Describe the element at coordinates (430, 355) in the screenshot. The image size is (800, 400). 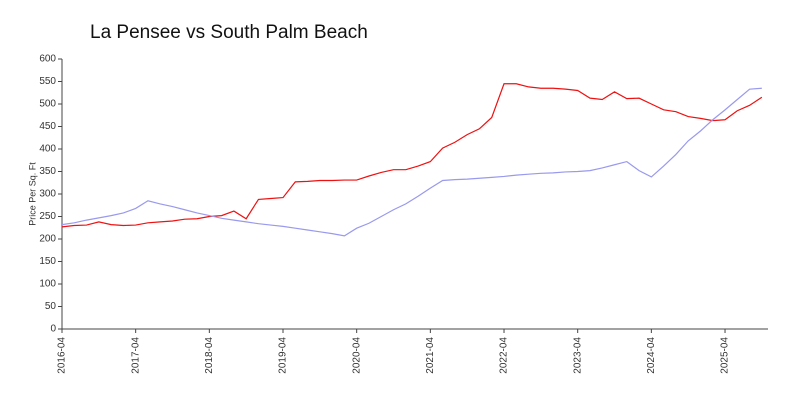
I see `x-tick-label: 2021-04` at that location.